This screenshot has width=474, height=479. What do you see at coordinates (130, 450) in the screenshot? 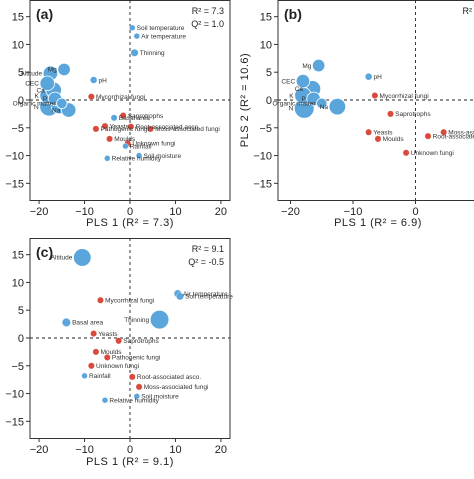
I see `x-tick-label: 0` at bounding box center [130, 450].